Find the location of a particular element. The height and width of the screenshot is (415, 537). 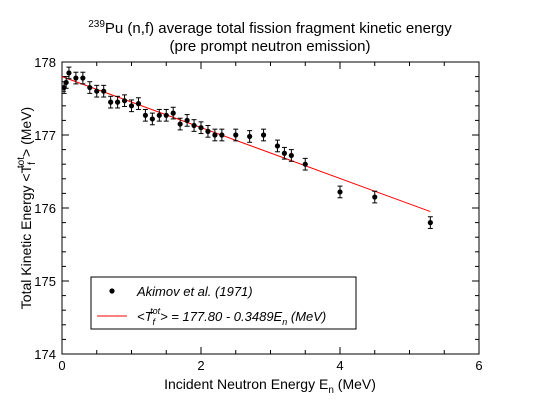

legend-fit-sub: f is located at coordinates (155, 322).